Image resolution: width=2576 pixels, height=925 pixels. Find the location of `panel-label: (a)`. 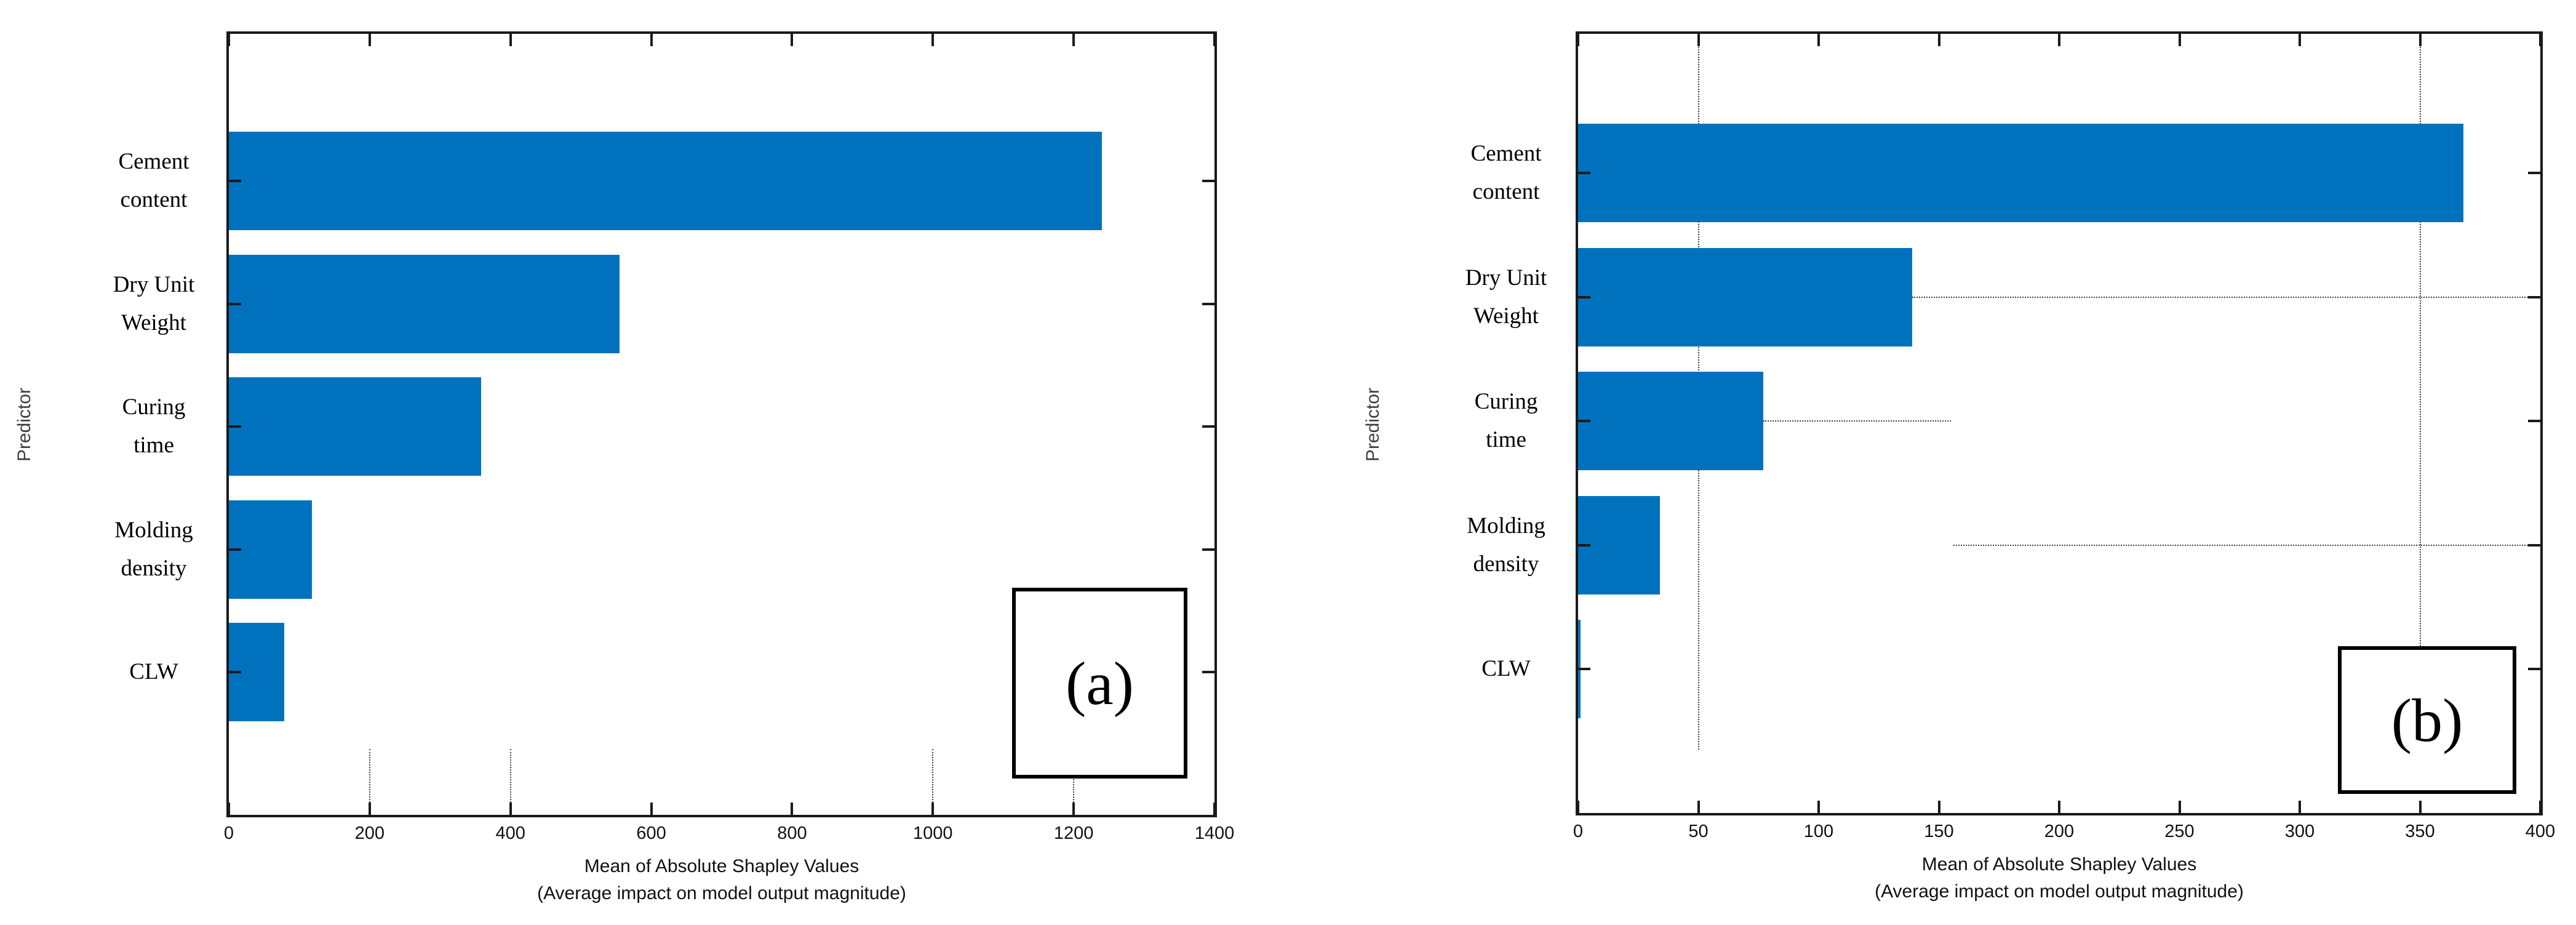

panel-label: (a) is located at coordinates (1100, 684).